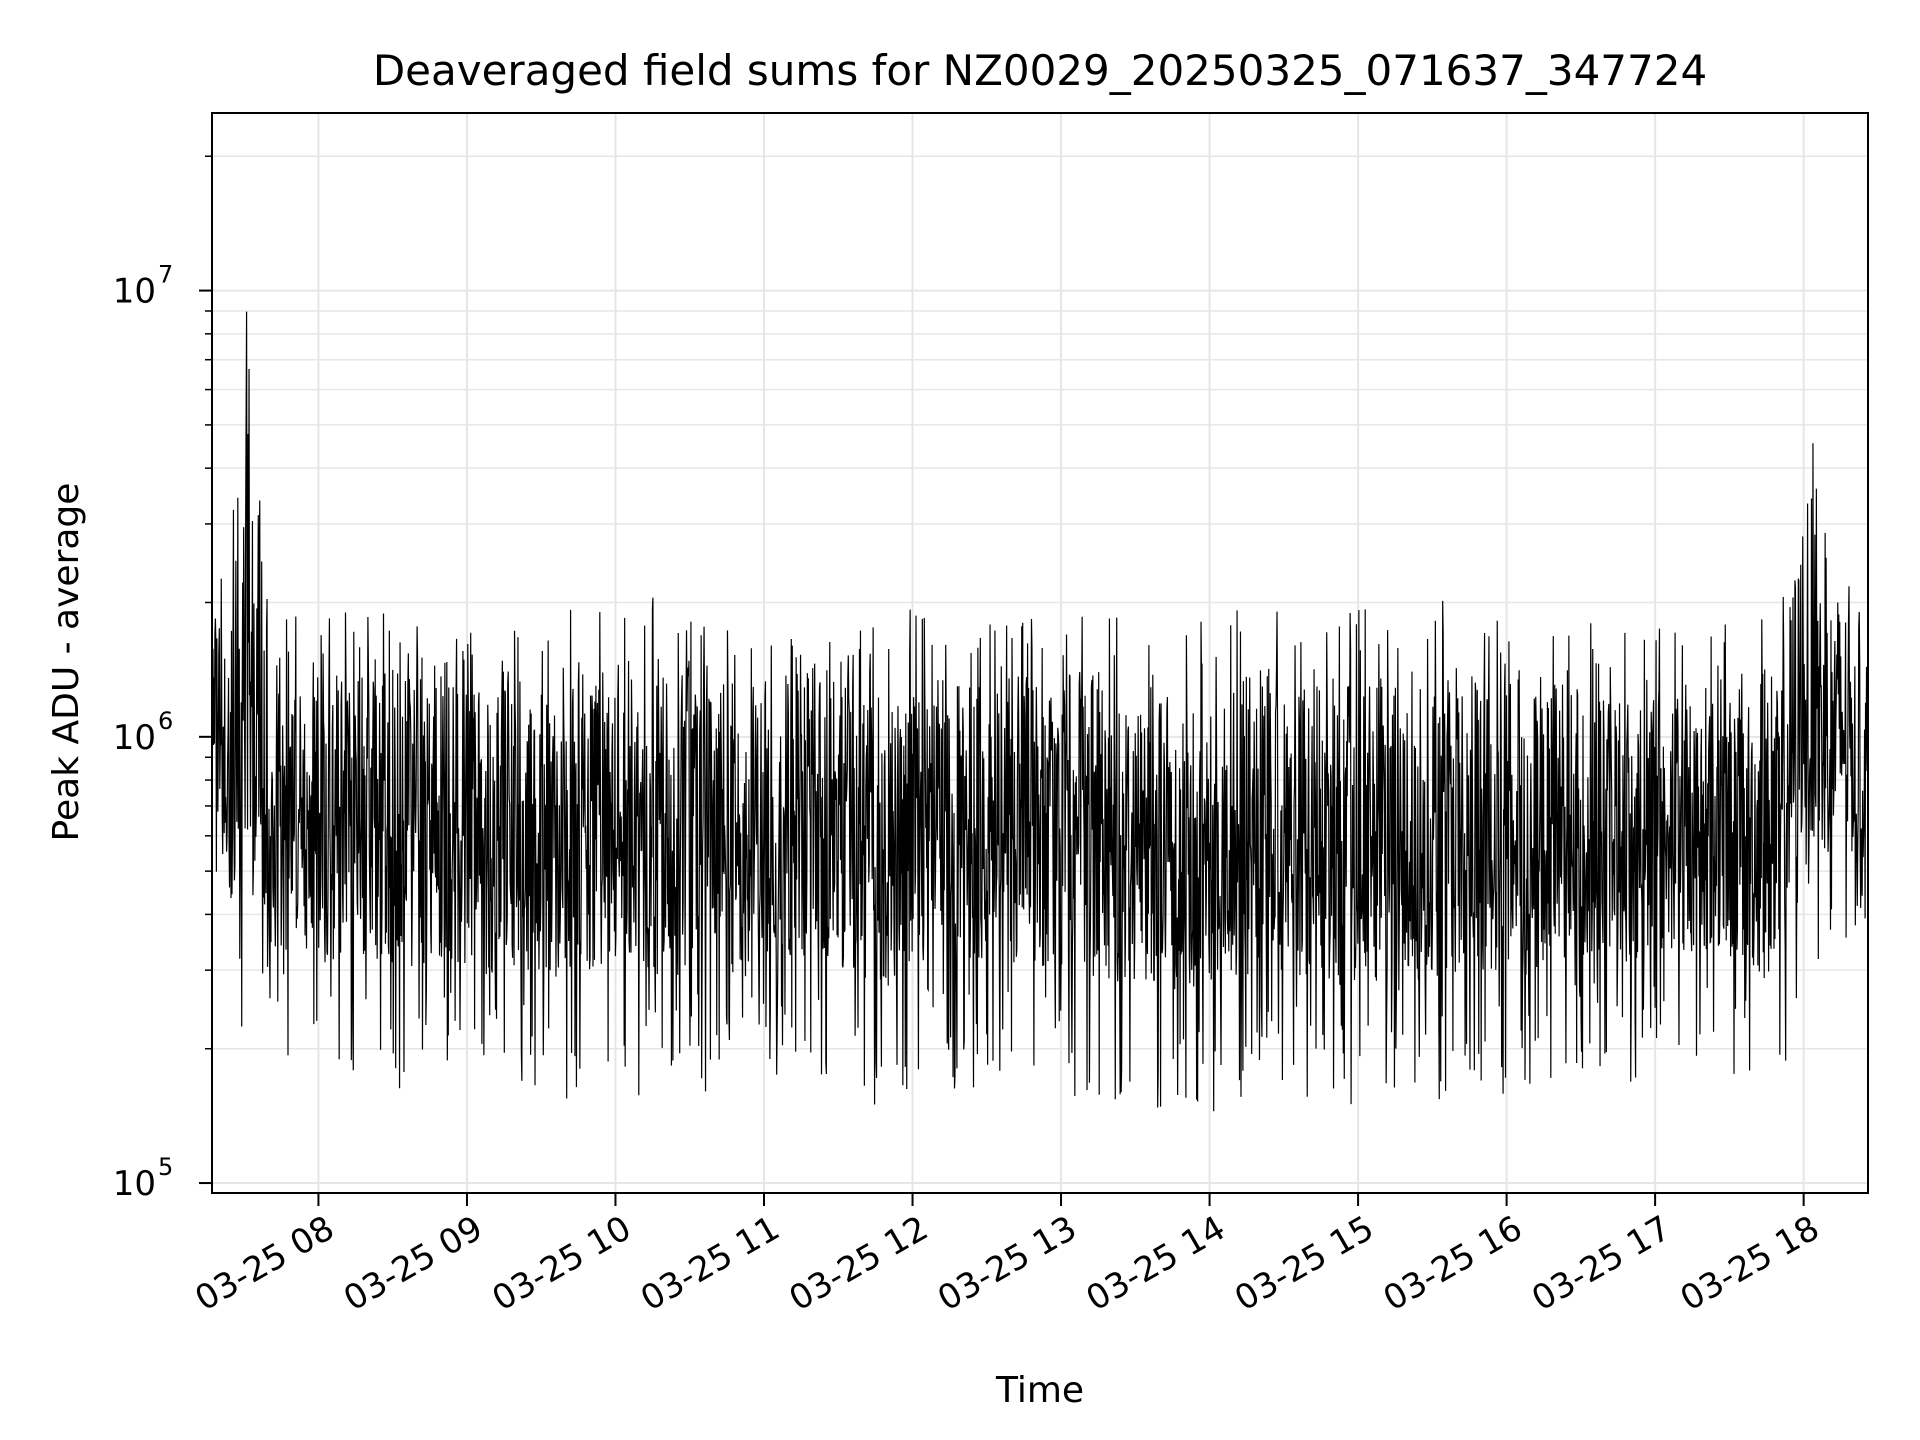  What do you see at coordinates (1039, 1390) in the screenshot?
I see `x-axis-label: Time` at bounding box center [1039, 1390].